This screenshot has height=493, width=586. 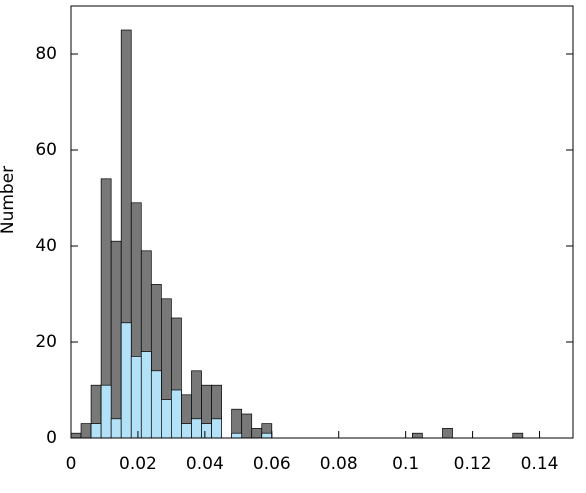 I want to click on y-tick-label: 60, so click(x=46, y=150).